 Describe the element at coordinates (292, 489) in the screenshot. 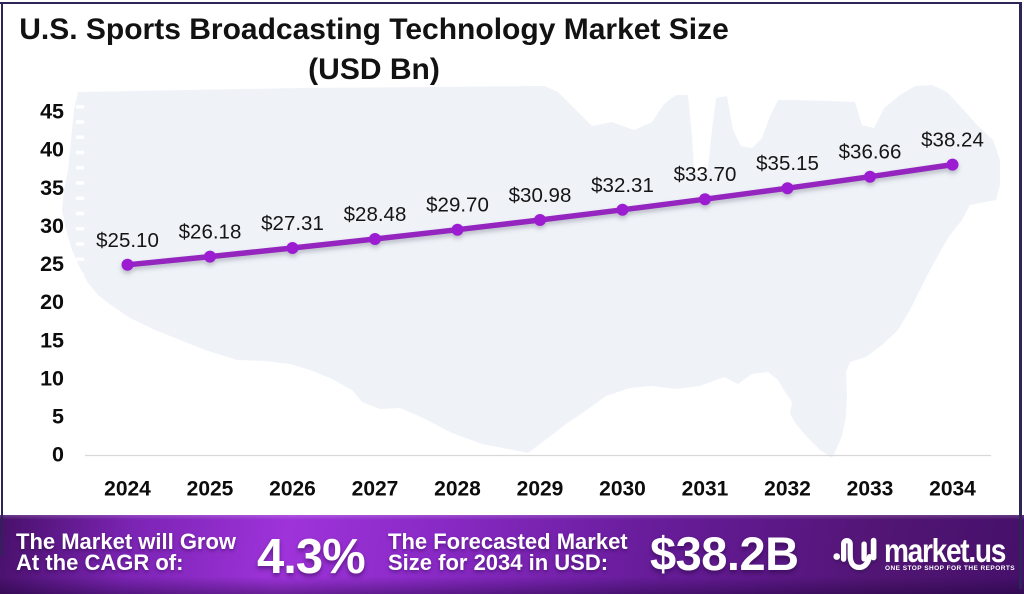

I see `svg-text: 2026` at that location.